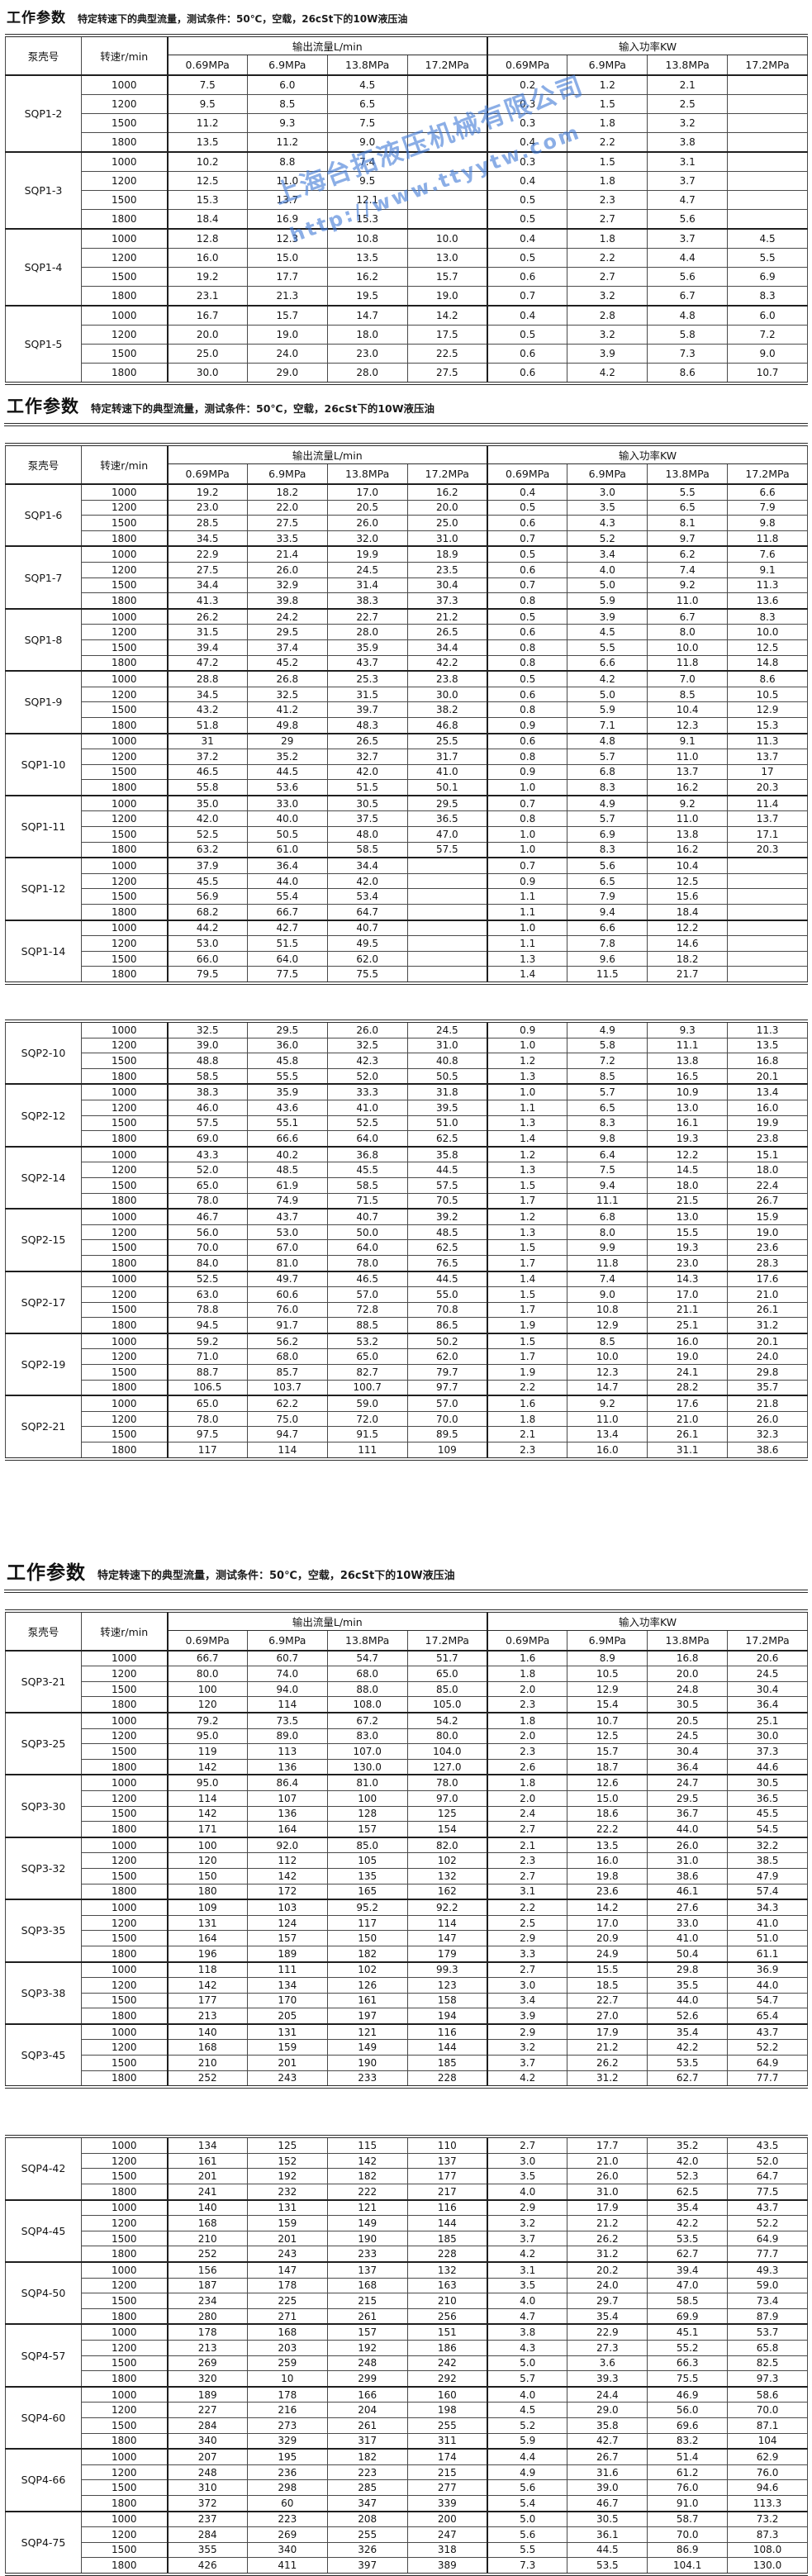 This screenshot has width=812, height=2576. Describe the element at coordinates (767, 1782) in the screenshot. I see `power-value-cell: 30.5` at that location.